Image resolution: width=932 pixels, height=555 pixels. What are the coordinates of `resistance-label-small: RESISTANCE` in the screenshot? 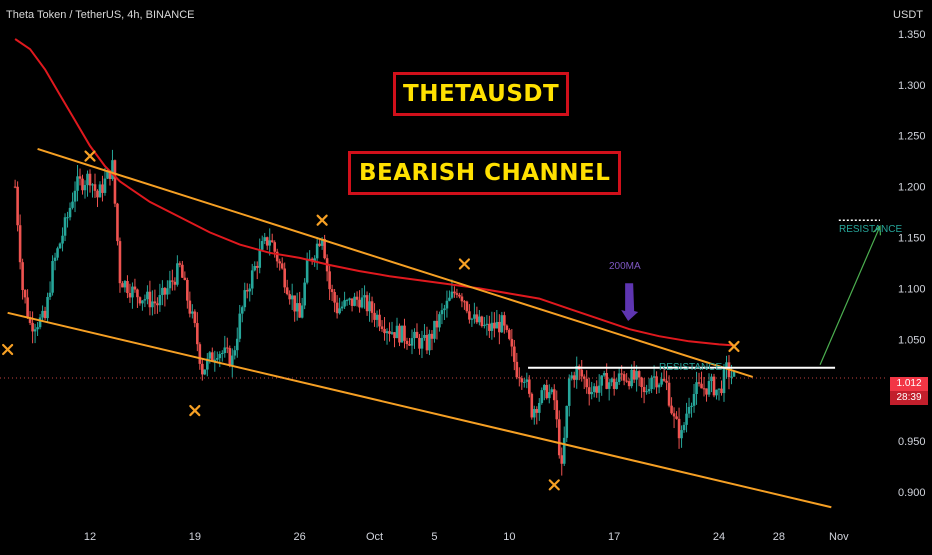 It's located at (690, 367).